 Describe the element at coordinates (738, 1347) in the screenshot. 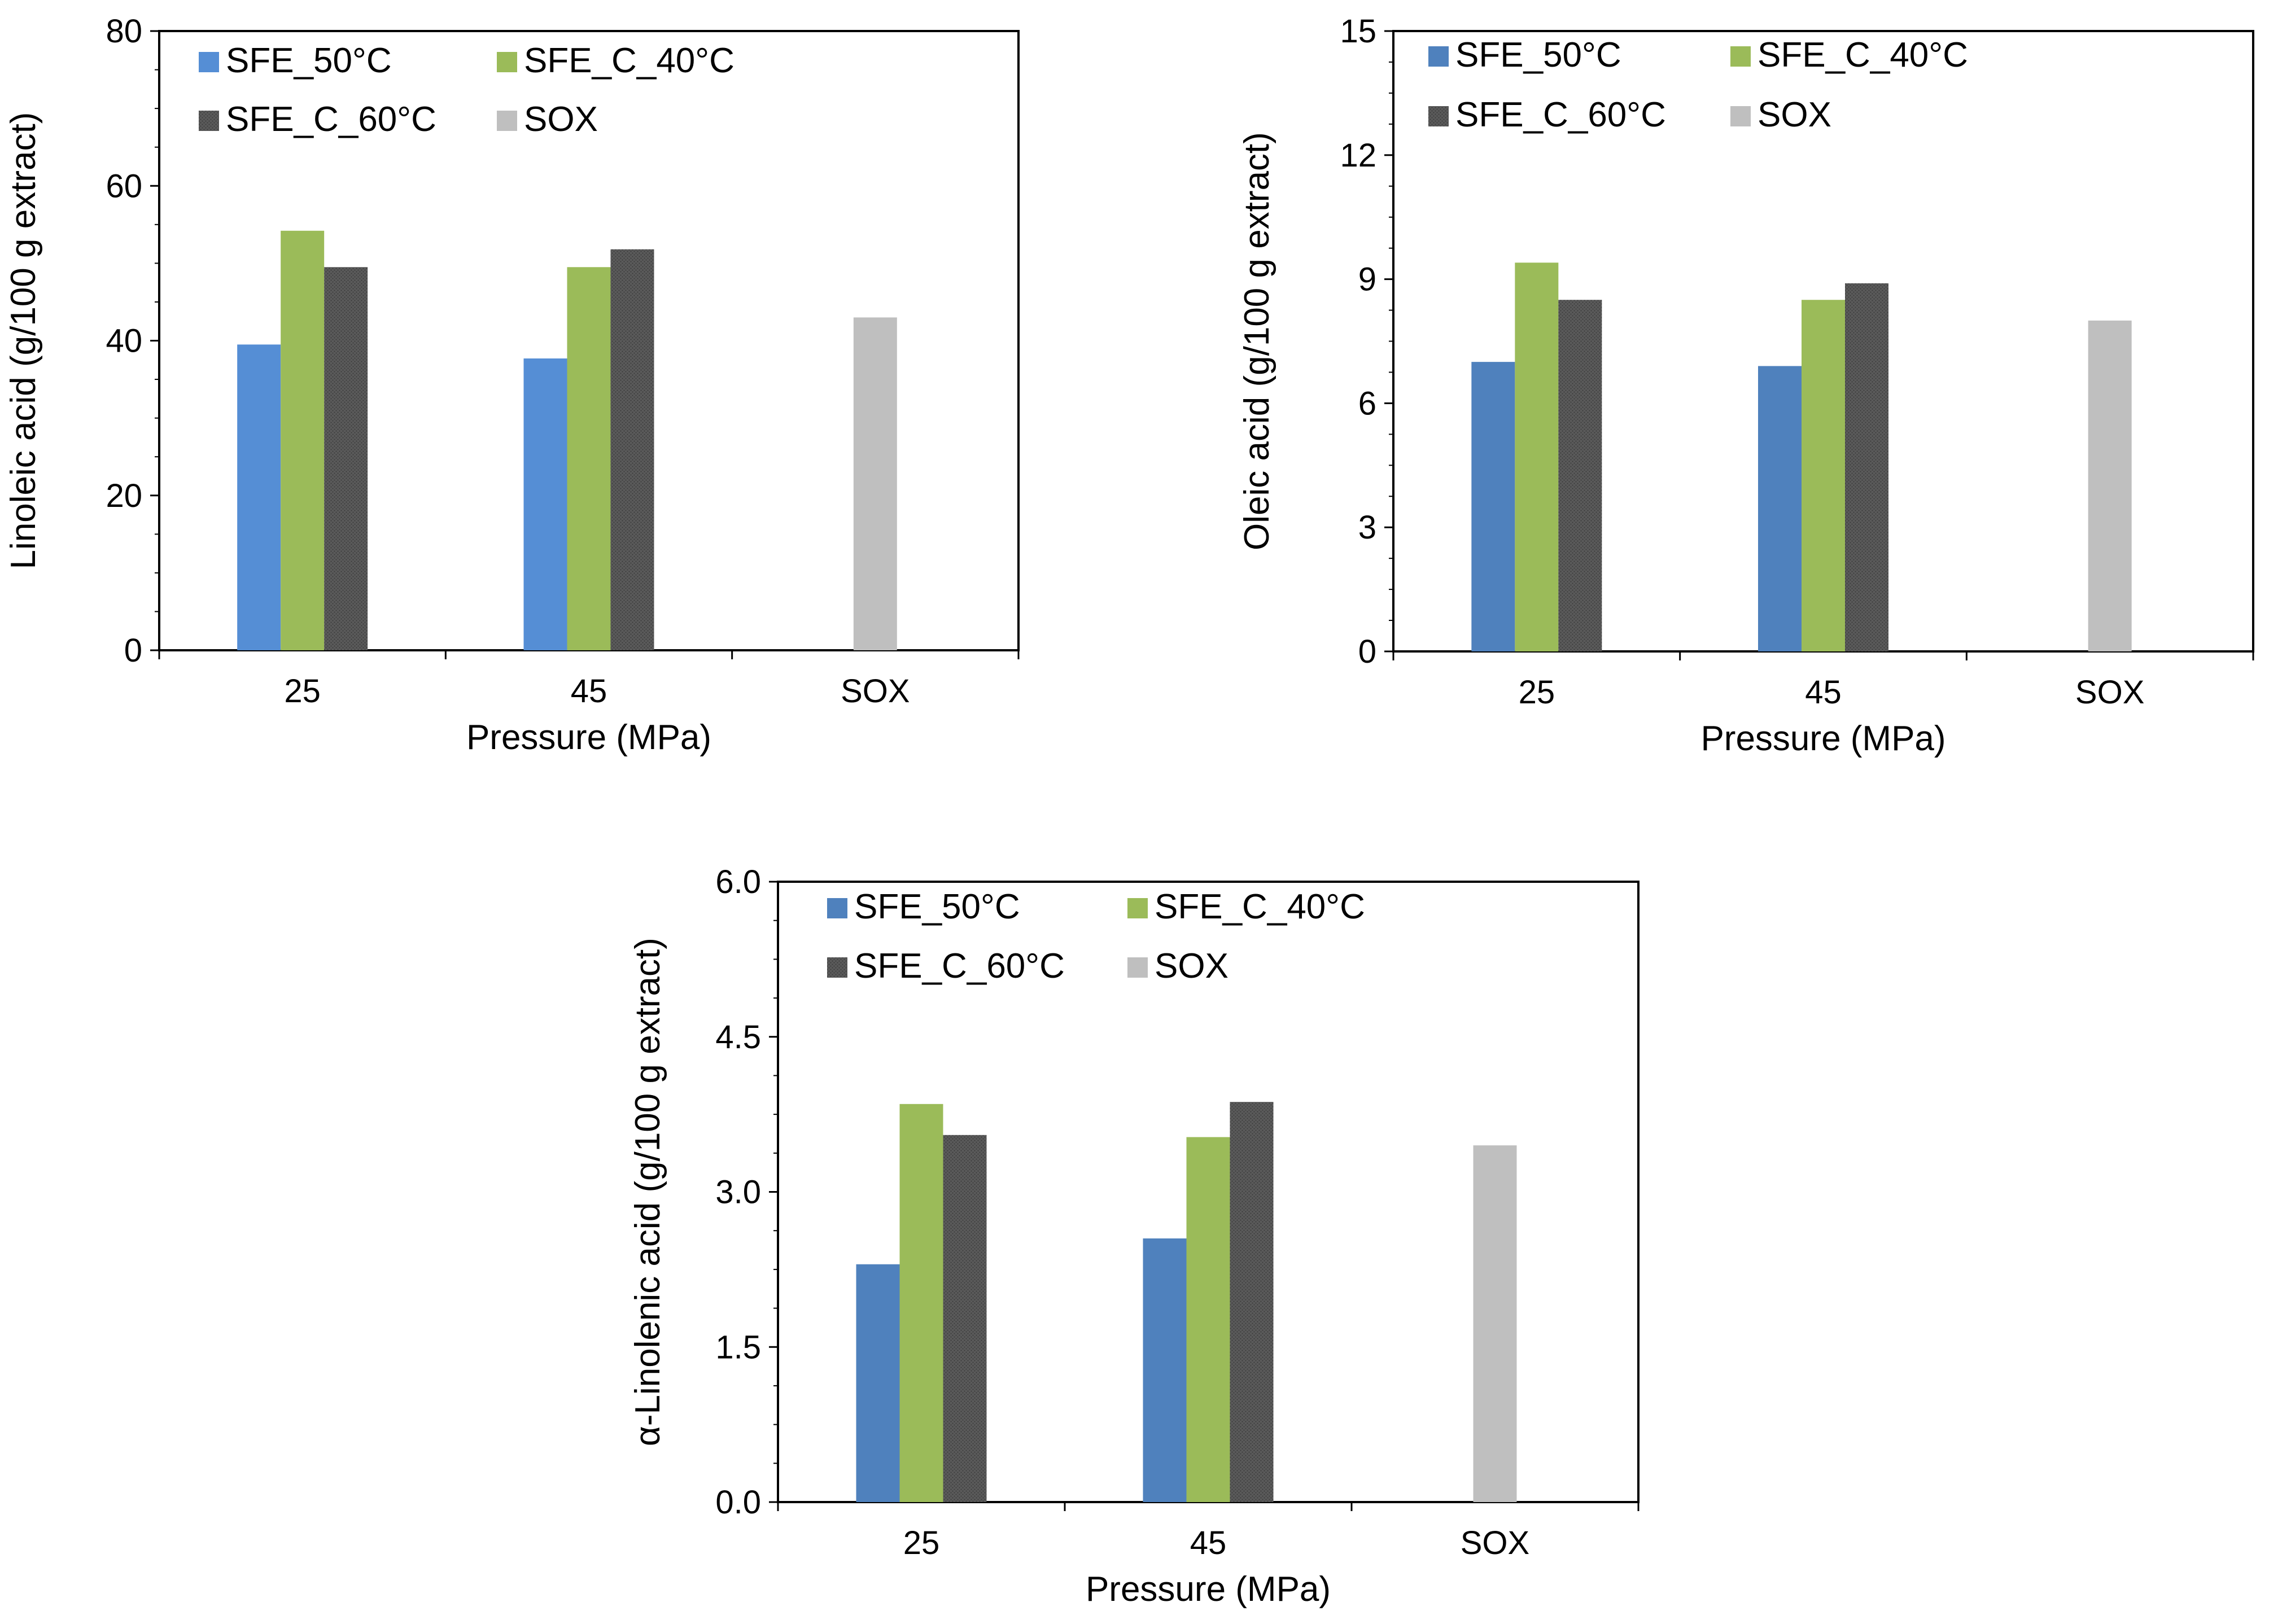

I see `y-tick-label: 1.5` at that location.